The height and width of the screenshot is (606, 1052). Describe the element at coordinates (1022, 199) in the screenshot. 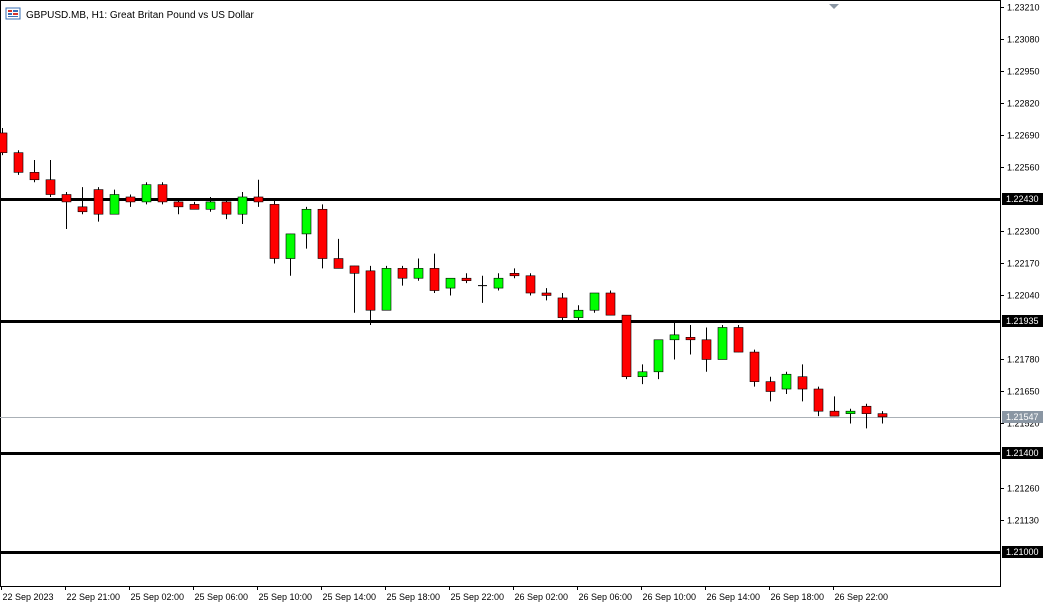

I see `level-tag-0: 1.22430` at that location.